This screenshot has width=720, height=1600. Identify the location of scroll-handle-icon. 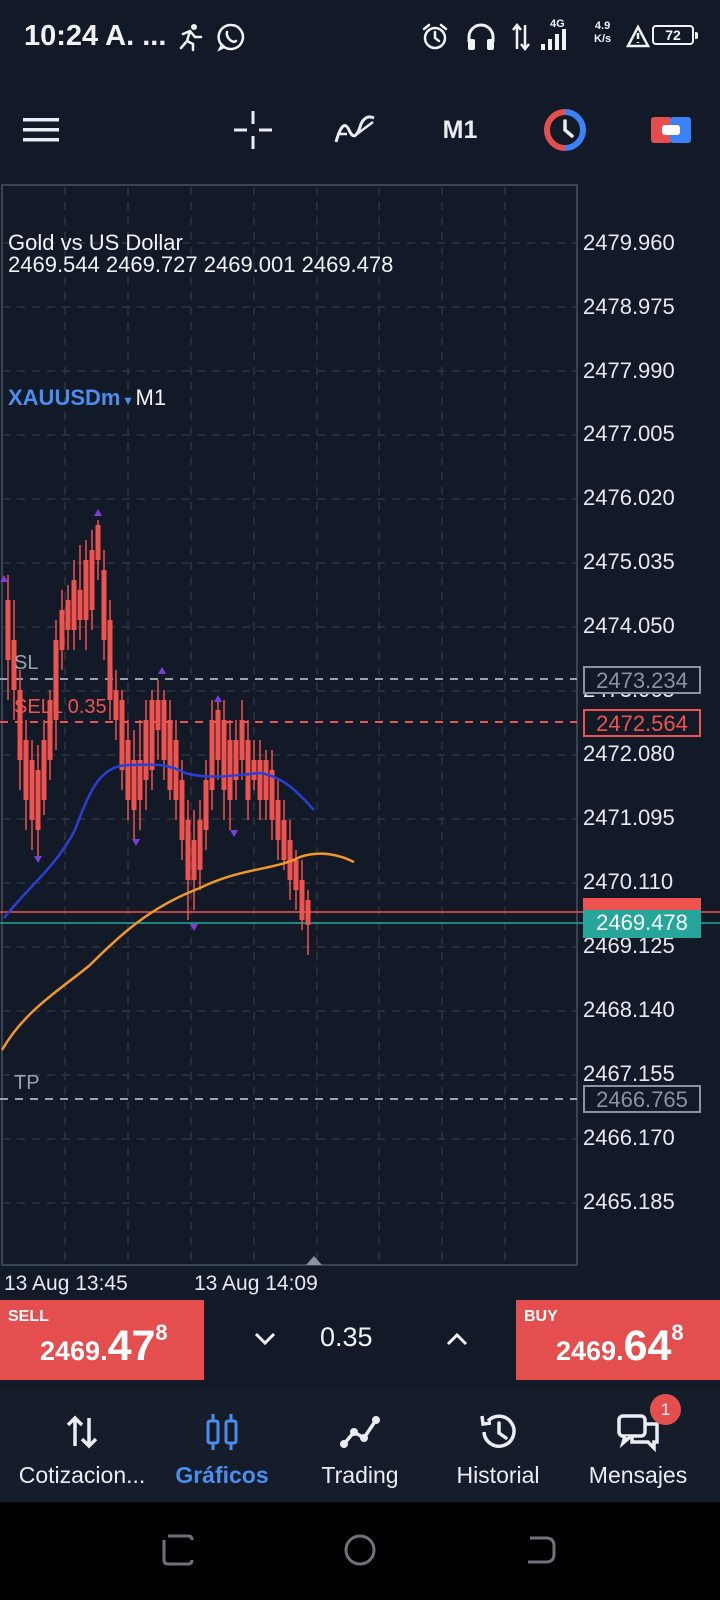
(314, 1260).